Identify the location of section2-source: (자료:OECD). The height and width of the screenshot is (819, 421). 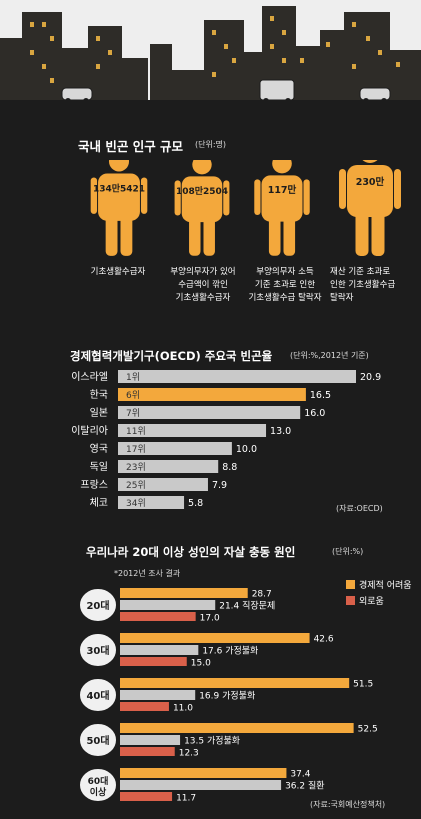
(359, 508).